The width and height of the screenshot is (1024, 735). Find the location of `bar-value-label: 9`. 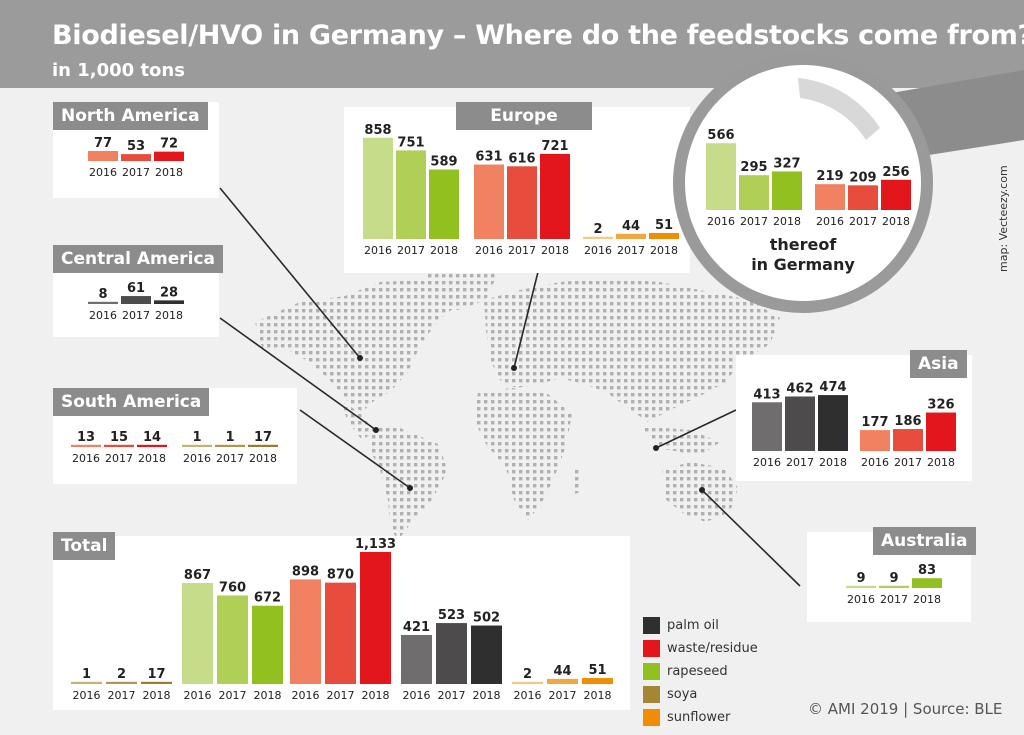

bar-value-label: 9 is located at coordinates (893, 578).